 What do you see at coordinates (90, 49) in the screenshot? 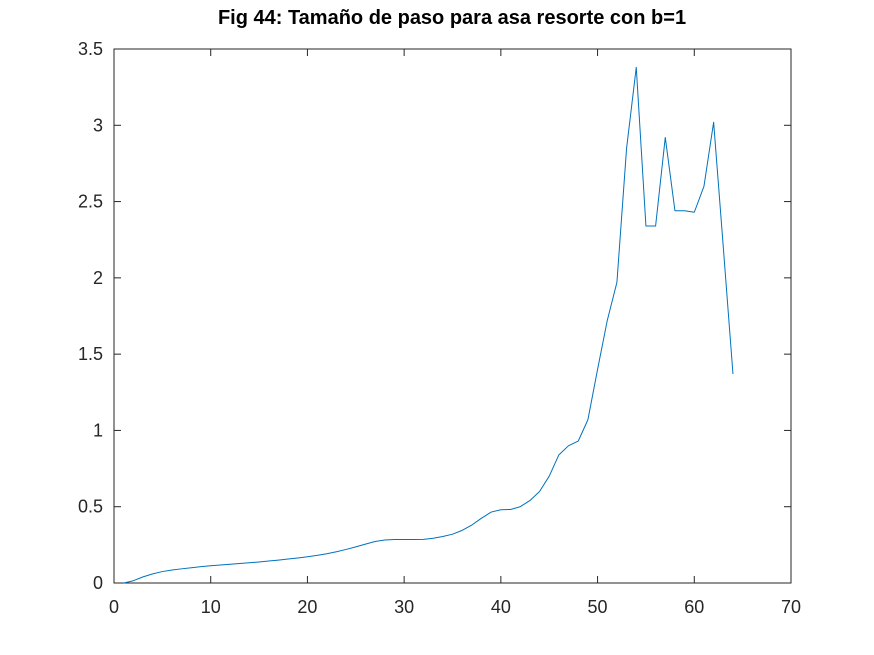
I see `y-tick-label: 3.5` at bounding box center [90, 49].